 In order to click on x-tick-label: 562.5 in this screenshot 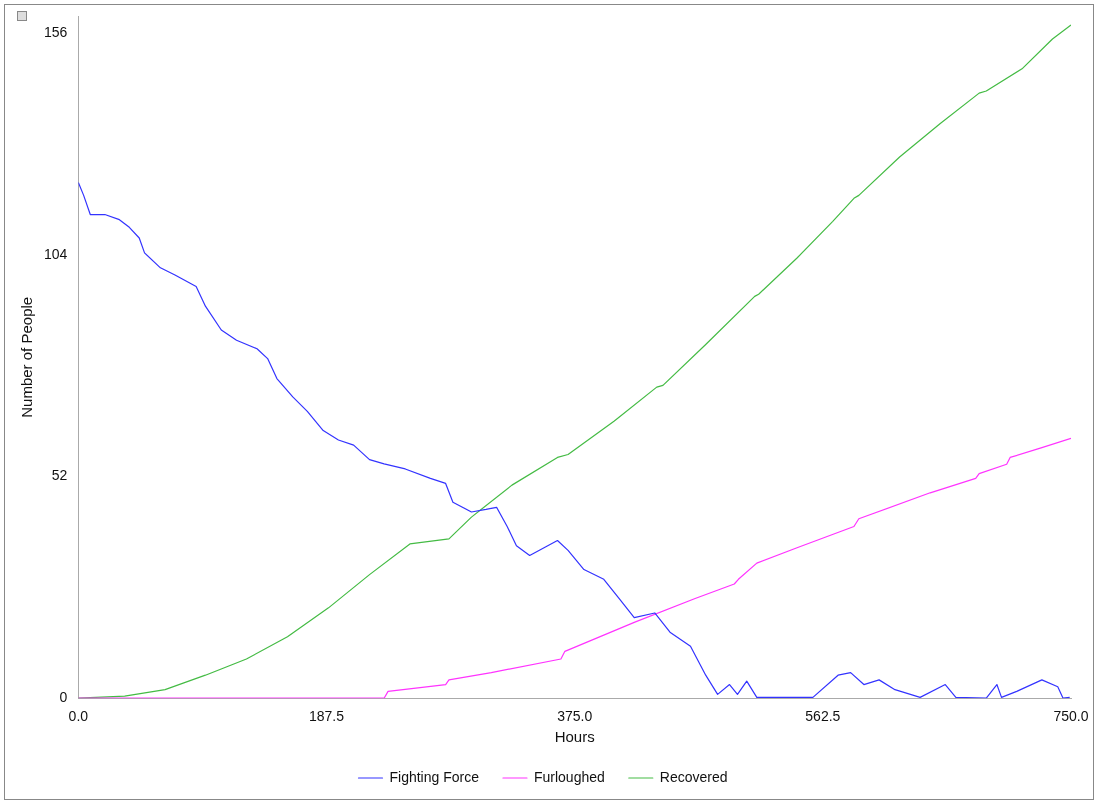, I will do `click(823, 716)`.